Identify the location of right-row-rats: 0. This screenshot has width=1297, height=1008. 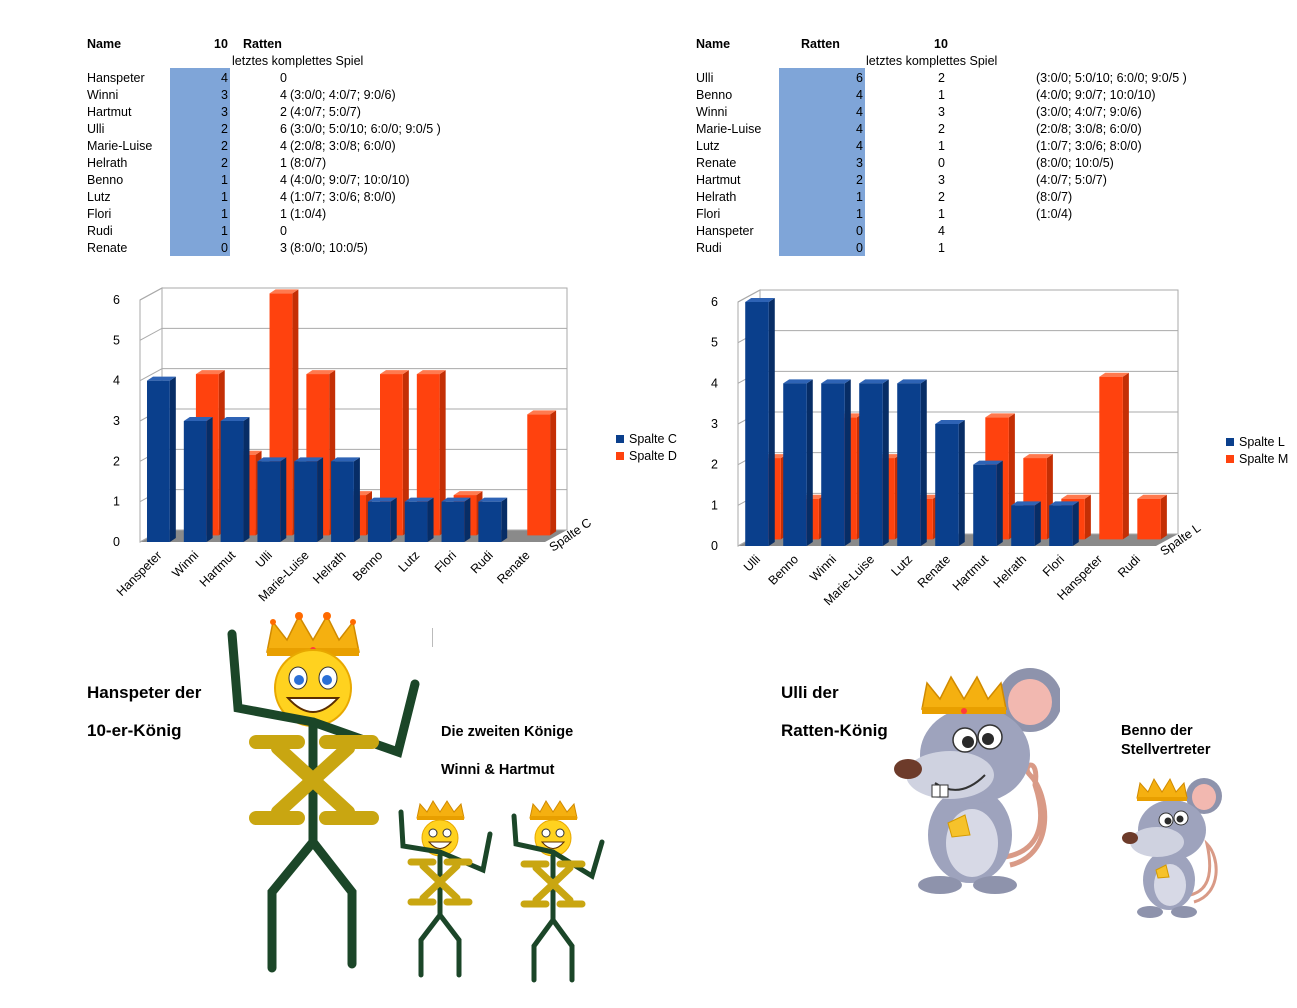
(859, 231).